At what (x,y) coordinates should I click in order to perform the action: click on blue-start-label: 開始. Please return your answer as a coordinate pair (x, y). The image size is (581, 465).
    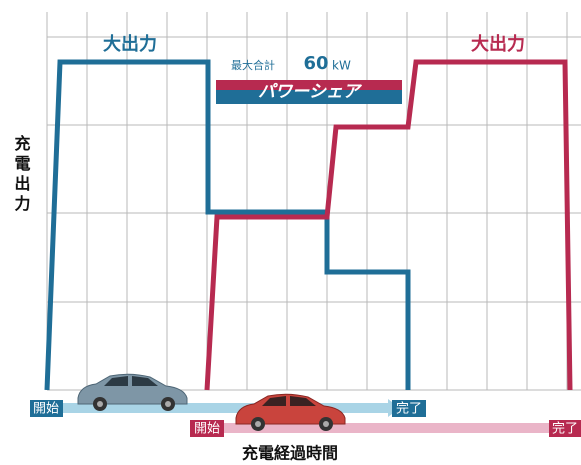
    Looking at the image, I should click on (46, 409).